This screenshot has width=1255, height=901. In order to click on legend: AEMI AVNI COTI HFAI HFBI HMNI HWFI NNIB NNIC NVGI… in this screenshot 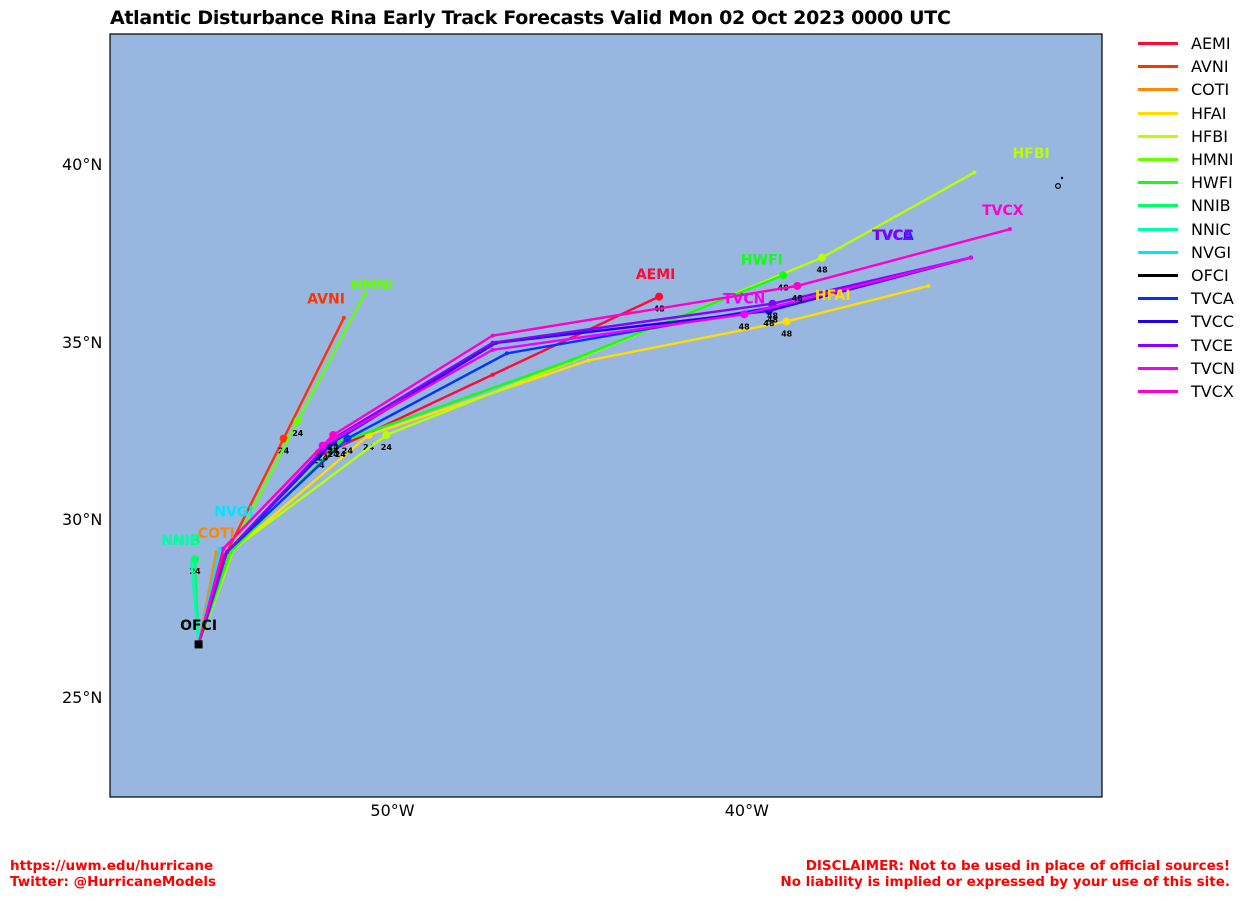, I will do `click(1186, 217)`.